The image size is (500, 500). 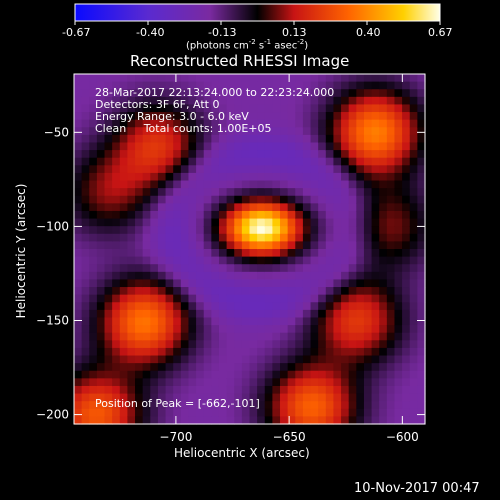 I want to click on colorbar-tick-label: -0.40, so click(x=150, y=32).